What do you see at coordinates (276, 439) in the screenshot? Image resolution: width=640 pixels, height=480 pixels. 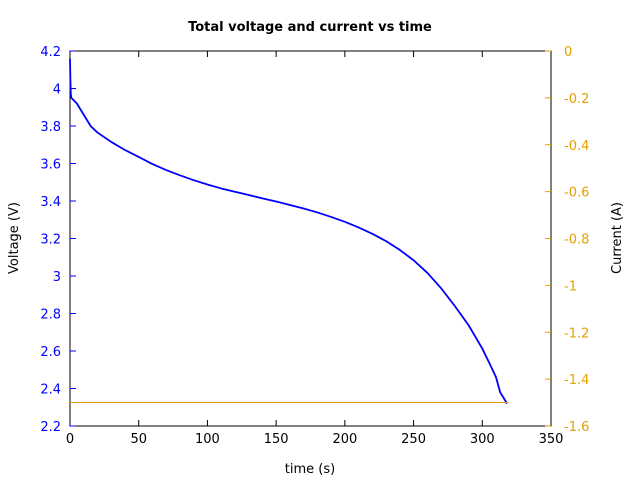 I see `x-tick-label: 150` at bounding box center [276, 439].